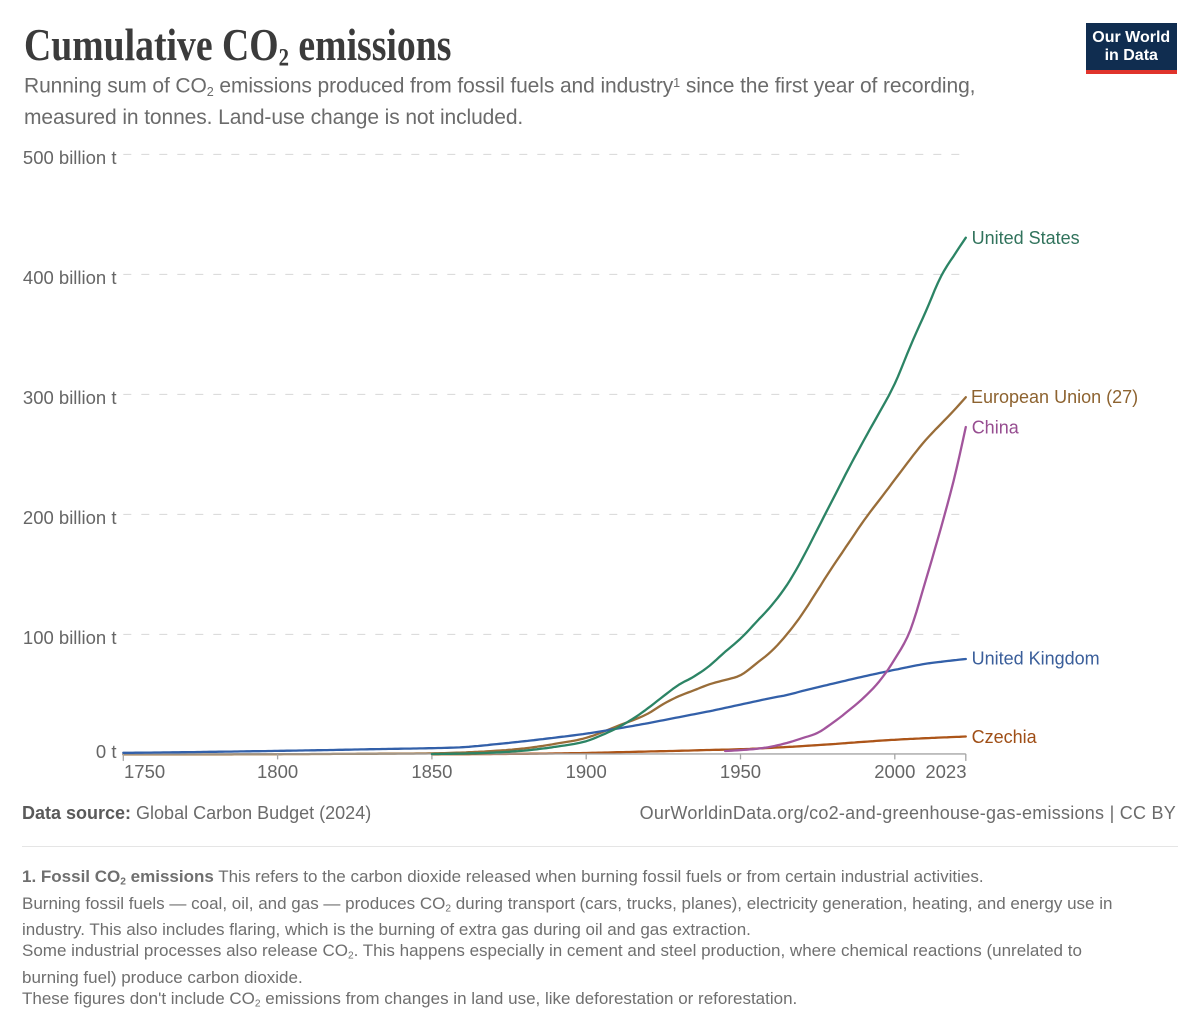 Image resolution: width=1200 pixels, height=1017 pixels. I want to click on svg-text: 1850, so click(431, 771).